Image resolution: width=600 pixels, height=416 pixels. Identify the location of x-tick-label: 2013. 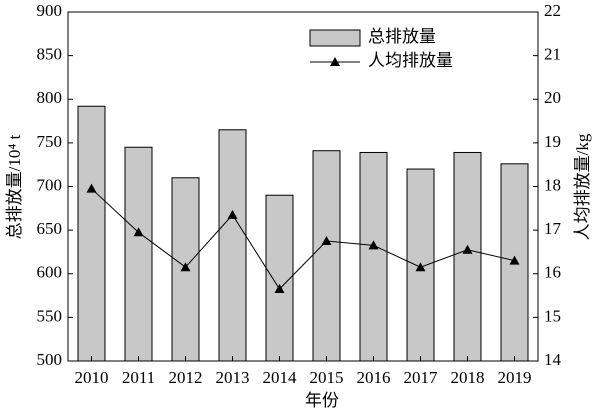
(233, 377).